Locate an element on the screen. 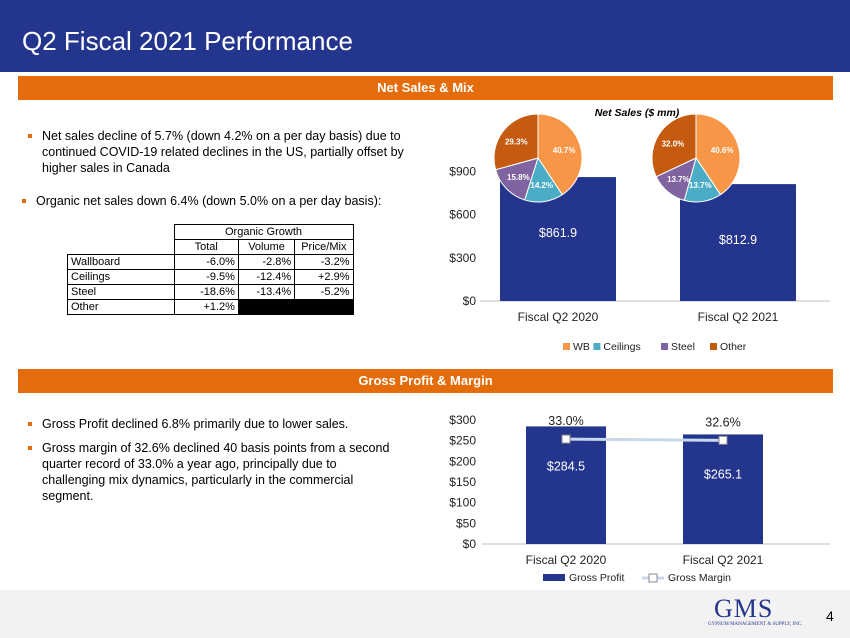  column-header: Volume is located at coordinates (266, 247).